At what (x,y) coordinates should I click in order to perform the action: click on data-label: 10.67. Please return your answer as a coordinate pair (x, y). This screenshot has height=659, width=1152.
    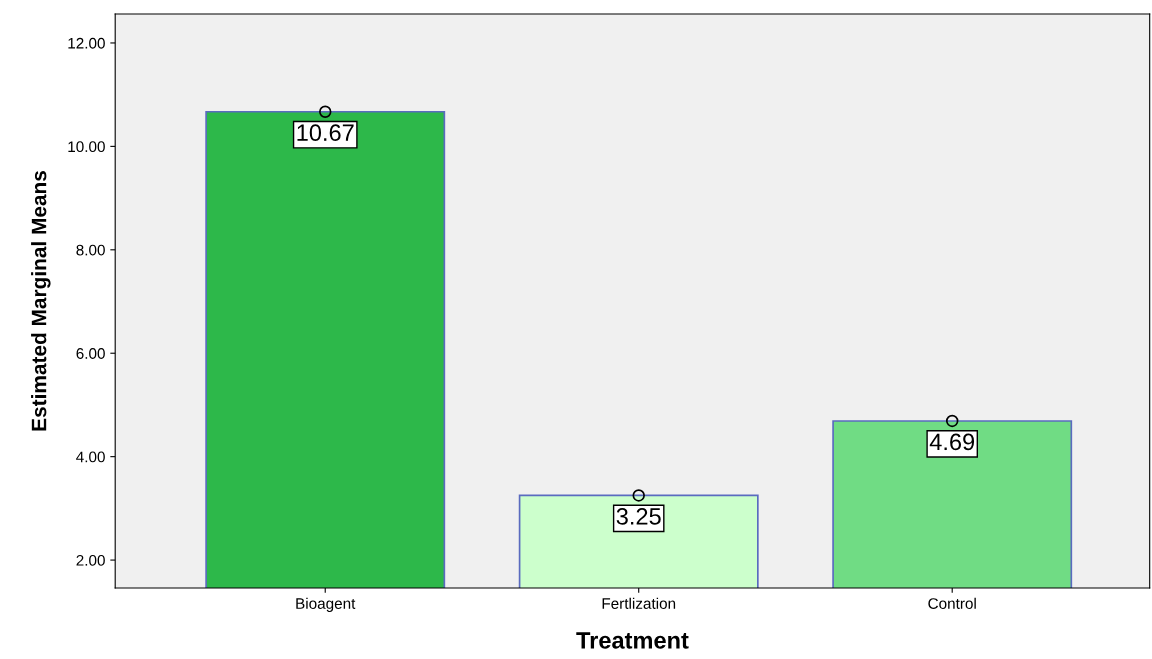
    Looking at the image, I should click on (325, 133).